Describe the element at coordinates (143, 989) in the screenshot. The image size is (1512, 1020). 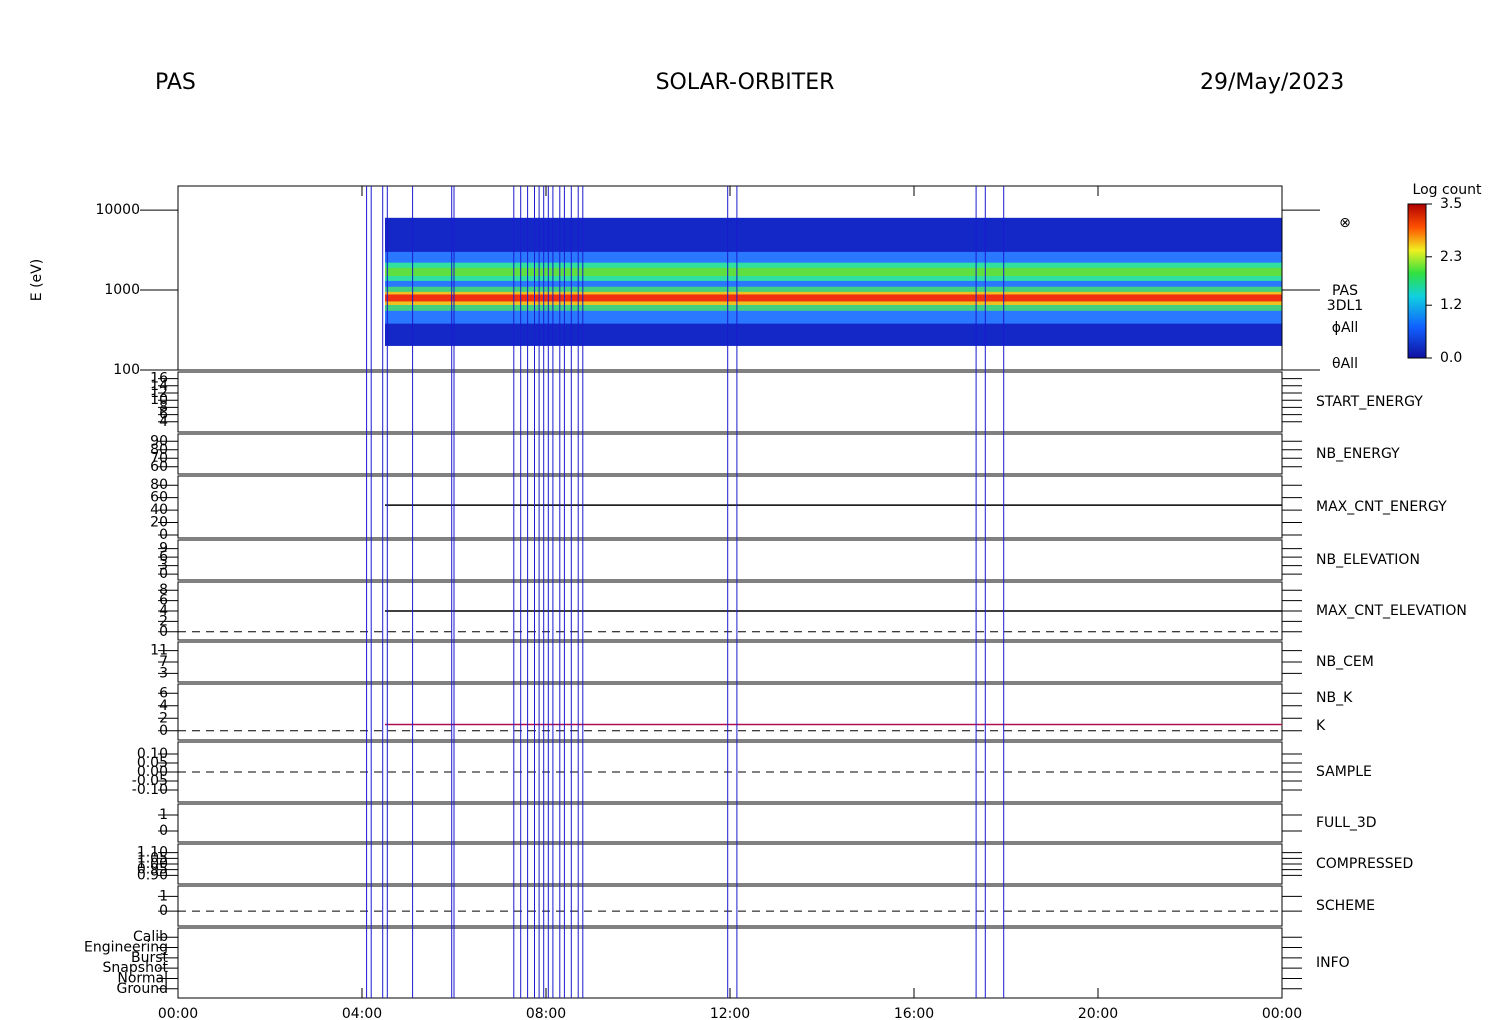
I see `y-tick-label: Ground` at that location.